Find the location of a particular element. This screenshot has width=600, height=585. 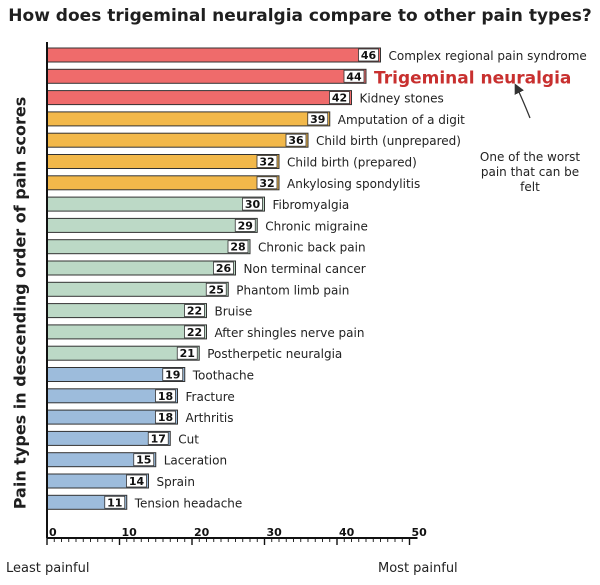

value-label-sprain: 14 is located at coordinates (137, 481).